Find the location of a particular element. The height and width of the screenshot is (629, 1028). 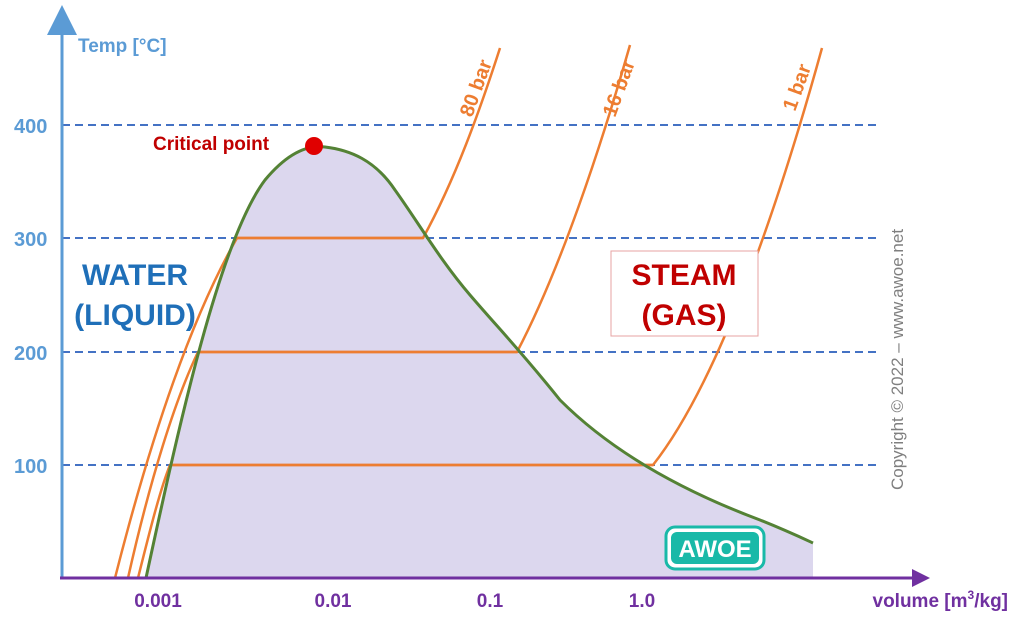

steam-label-box is located at coordinates (684, 293).